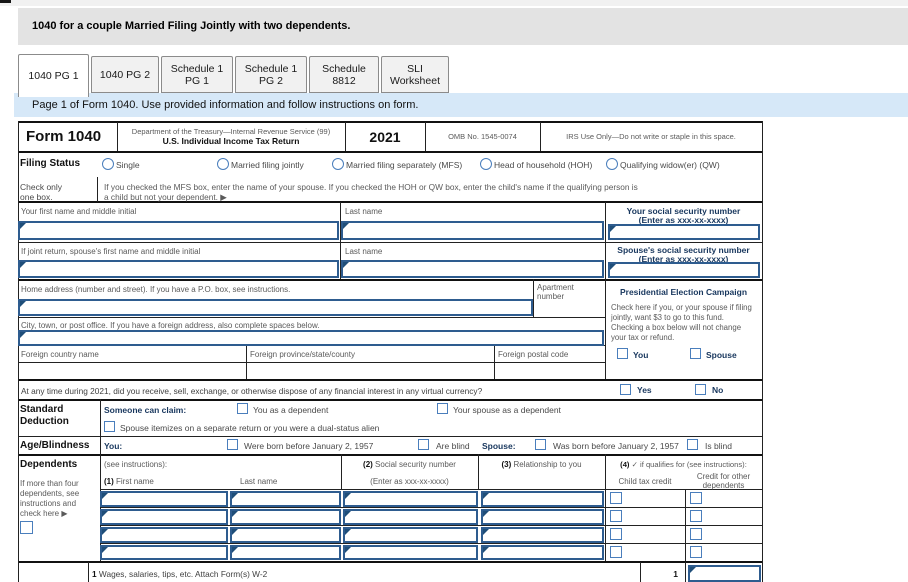 Image resolution: width=908 pixels, height=582 pixels. I want to click on foreign-postal-label: Foreign postal code, so click(533, 354).